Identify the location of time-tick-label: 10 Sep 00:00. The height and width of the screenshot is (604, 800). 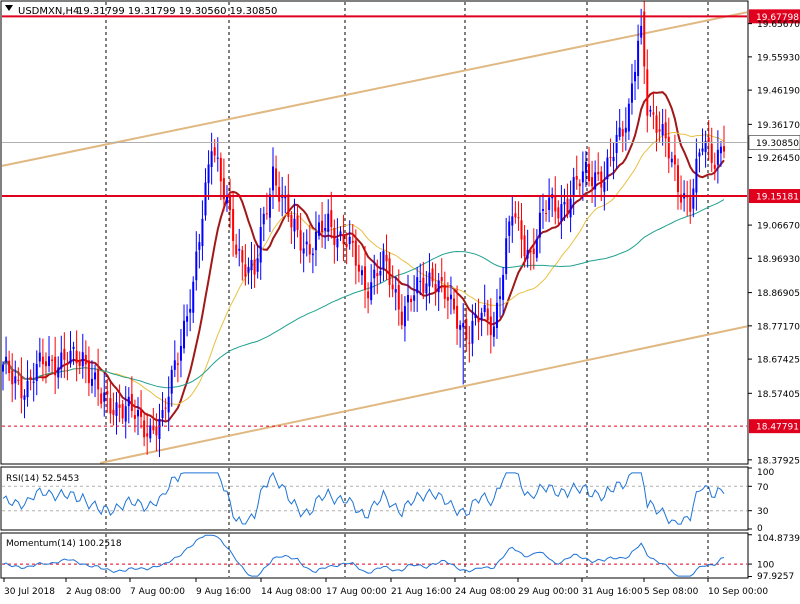
(738, 592).